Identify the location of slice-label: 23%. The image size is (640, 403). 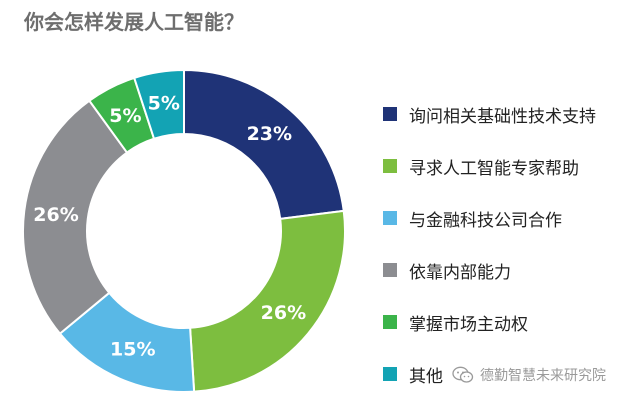
(269, 134).